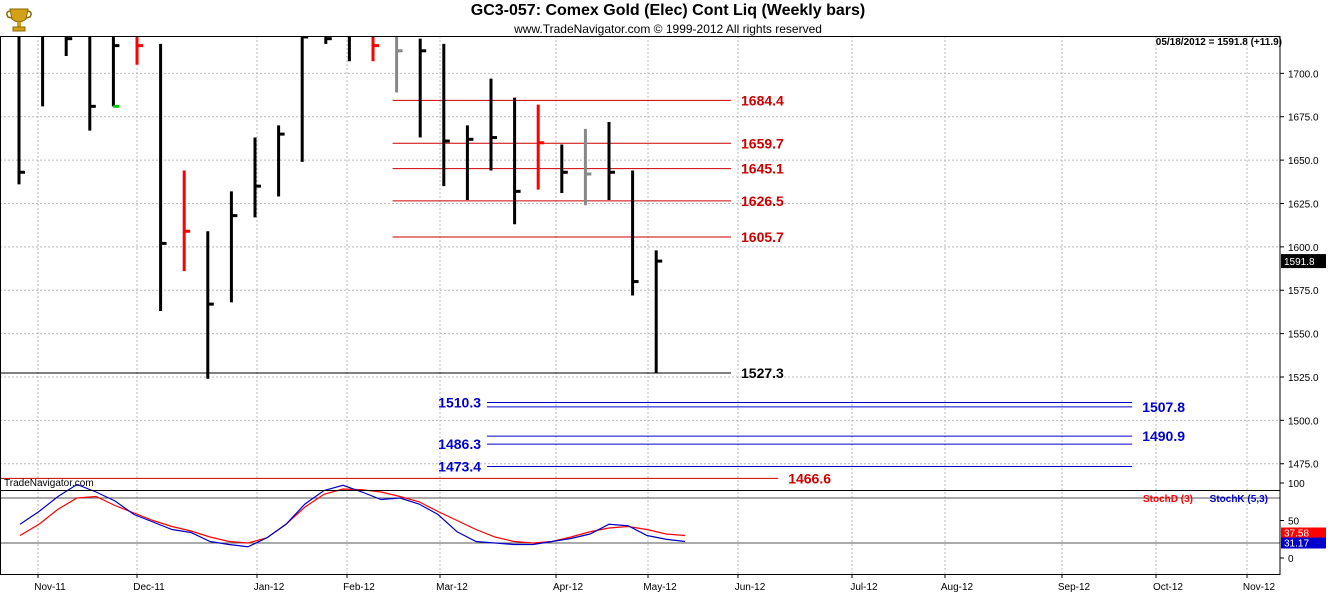 The width and height of the screenshot is (1336, 594). Describe the element at coordinates (1296, 484) in the screenshot. I see `osc-y-tick-label: 100` at that location.